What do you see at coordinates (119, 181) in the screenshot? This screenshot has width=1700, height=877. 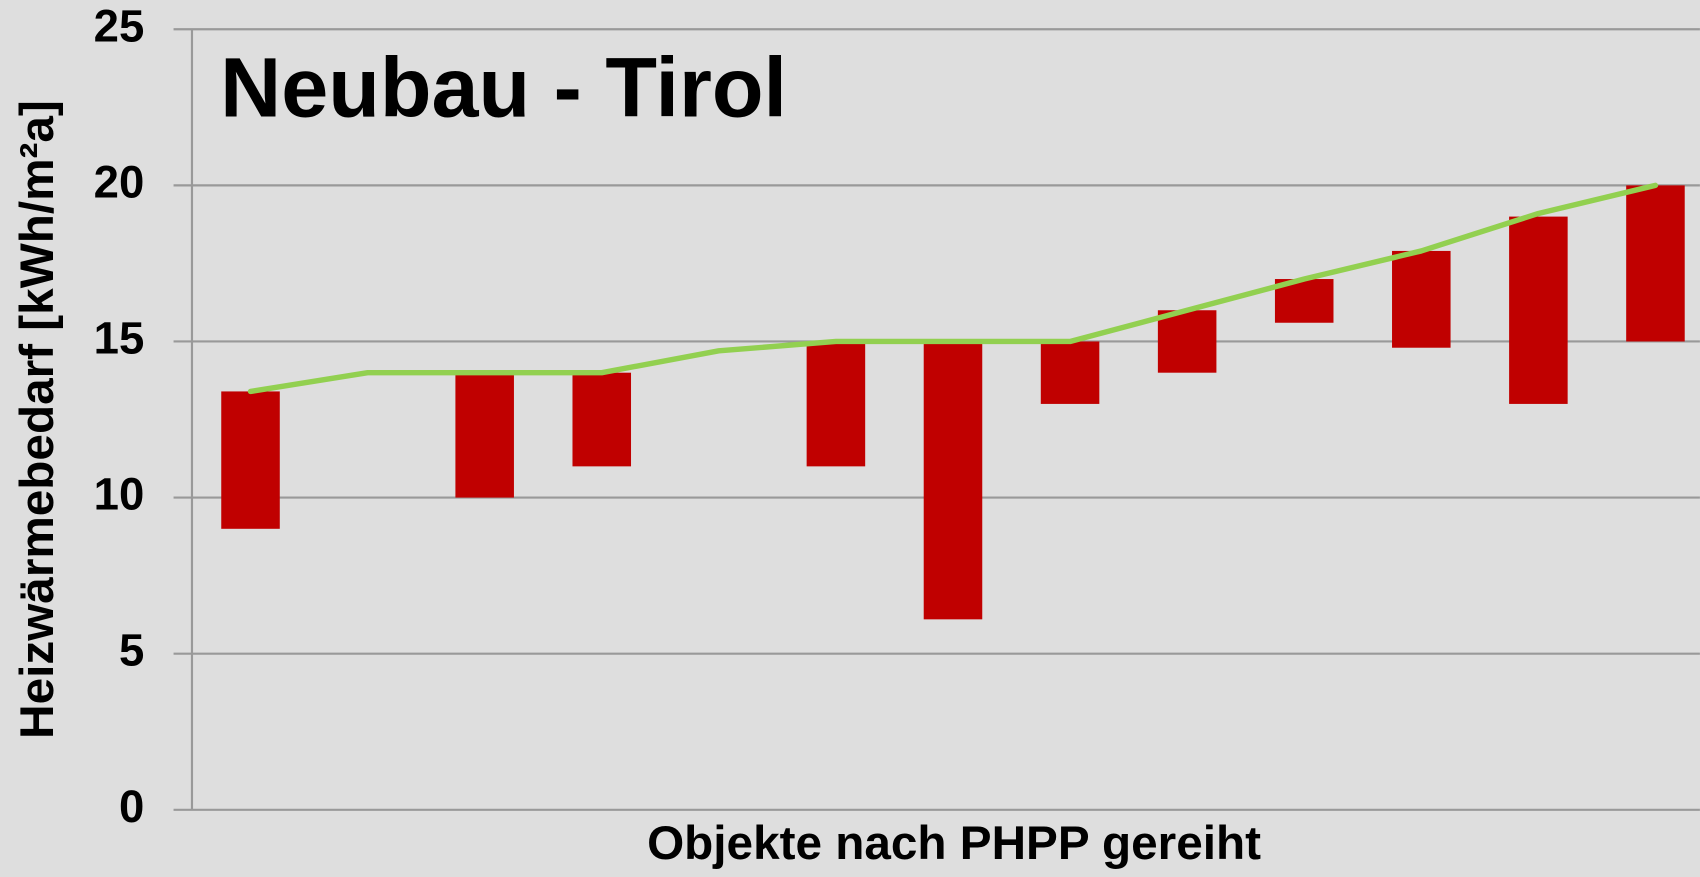 I see `y-tick-label: 20` at bounding box center [119, 181].